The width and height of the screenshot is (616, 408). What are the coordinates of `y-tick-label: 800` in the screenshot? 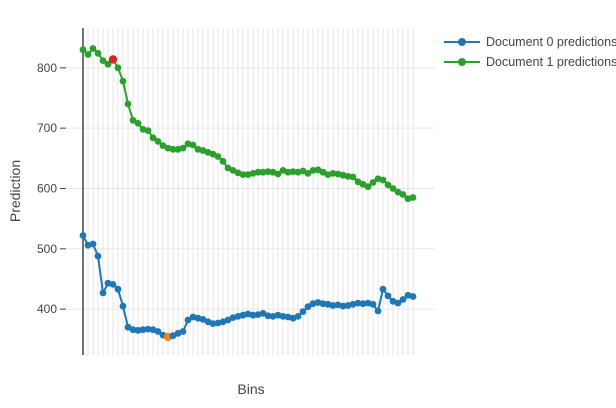 It's located at (47, 68).